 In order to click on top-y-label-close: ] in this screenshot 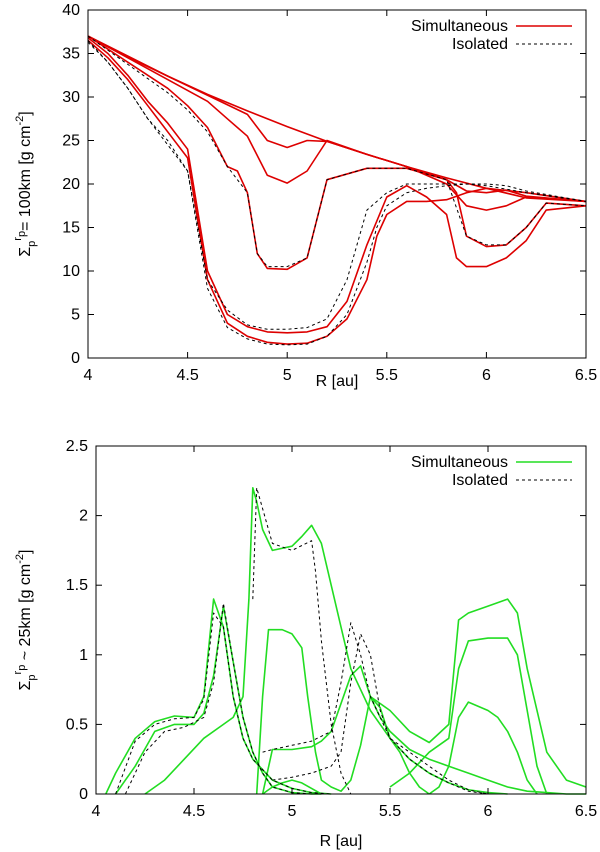, I will do `click(25, 113)`.